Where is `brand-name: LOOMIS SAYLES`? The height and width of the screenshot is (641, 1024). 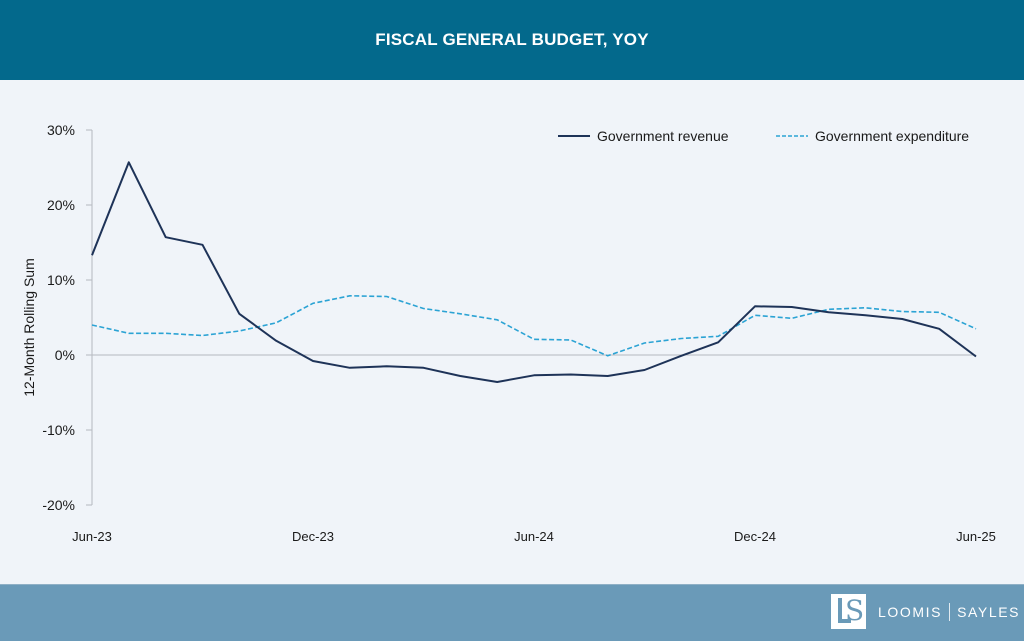 brand-name: LOOMIS SAYLES is located at coordinates (949, 612).